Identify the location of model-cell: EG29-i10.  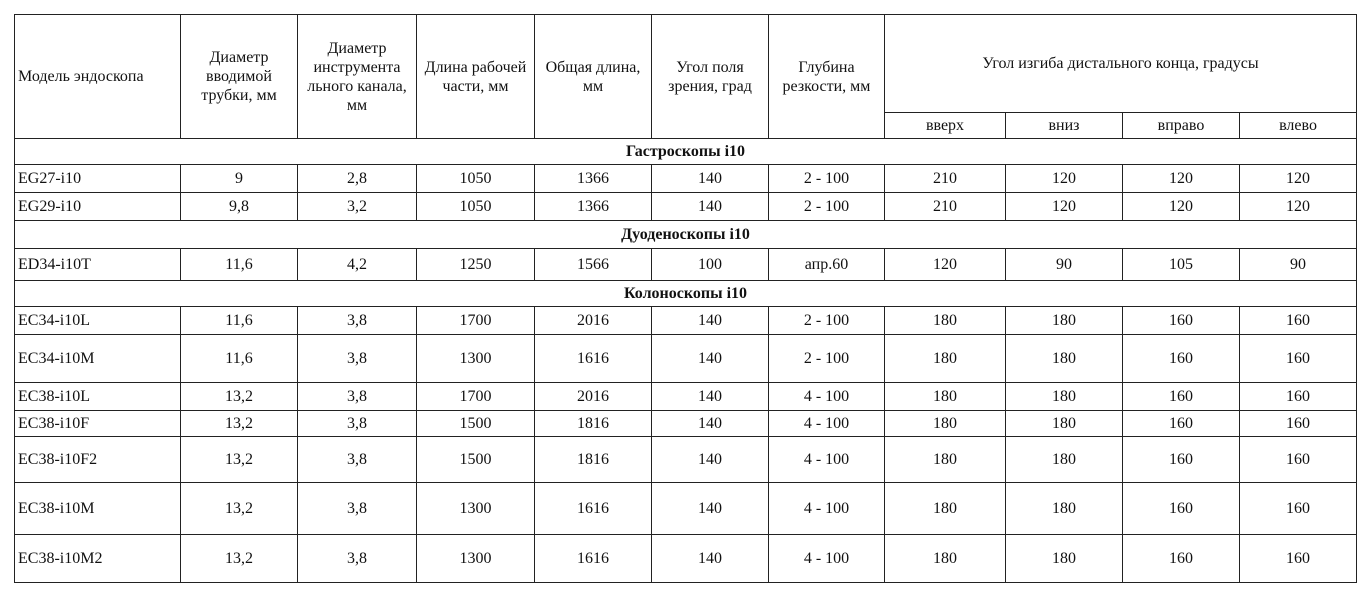
(97, 206).